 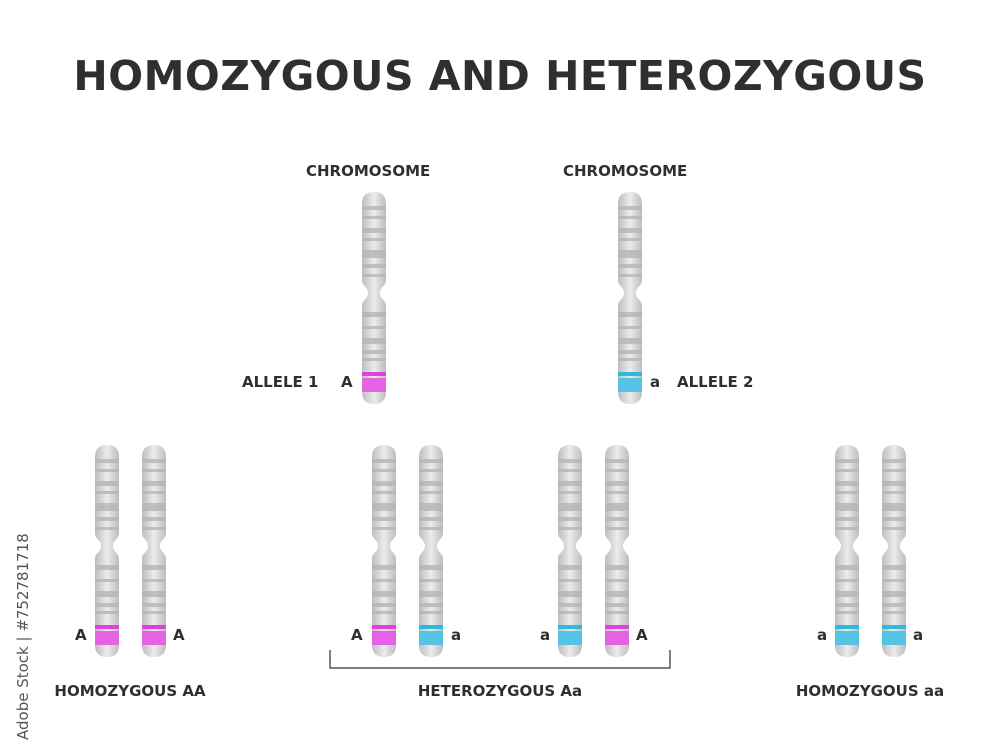 What do you see at coordinates (500, 76) in the screenshot?
I see `page-title: HOMOZYGOUS AND HETEROZYGOUS` at bounding box center [500, 76].